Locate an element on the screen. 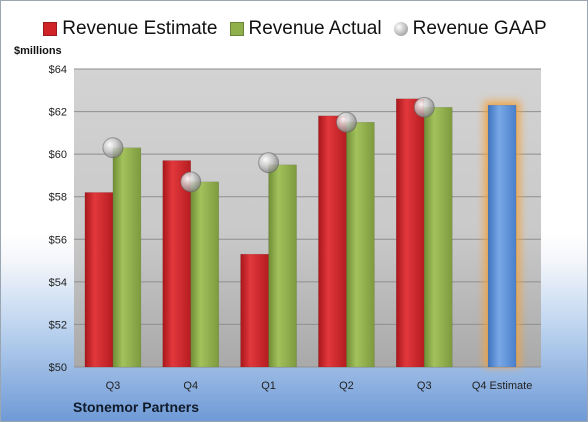 Image resolution: width=588 pixels, height=422 pixels. legend-swatch-actual is located at coordinates (236, 29).